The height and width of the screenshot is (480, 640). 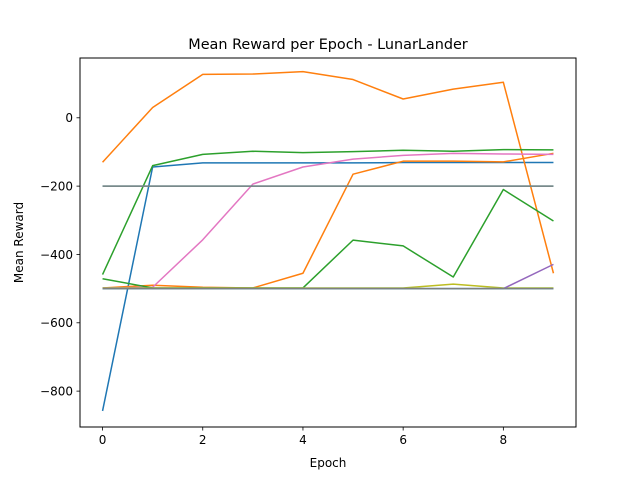 What do you see at coordinates (328, 45) in the screenshot?
I see `chart-title: Mean Reward per Epoch - LunarLander` at bounding box center [328, 45].